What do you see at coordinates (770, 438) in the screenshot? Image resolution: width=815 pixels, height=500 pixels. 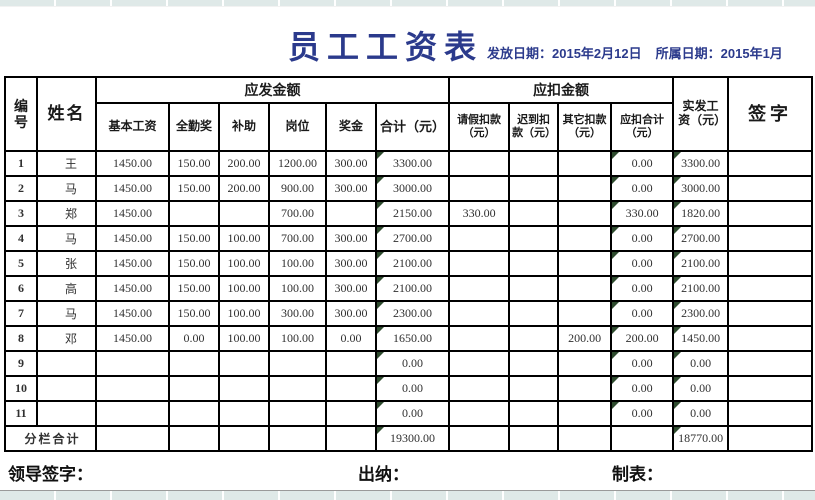 I see `cell-sign-blank` at bounding box center [770, 438].